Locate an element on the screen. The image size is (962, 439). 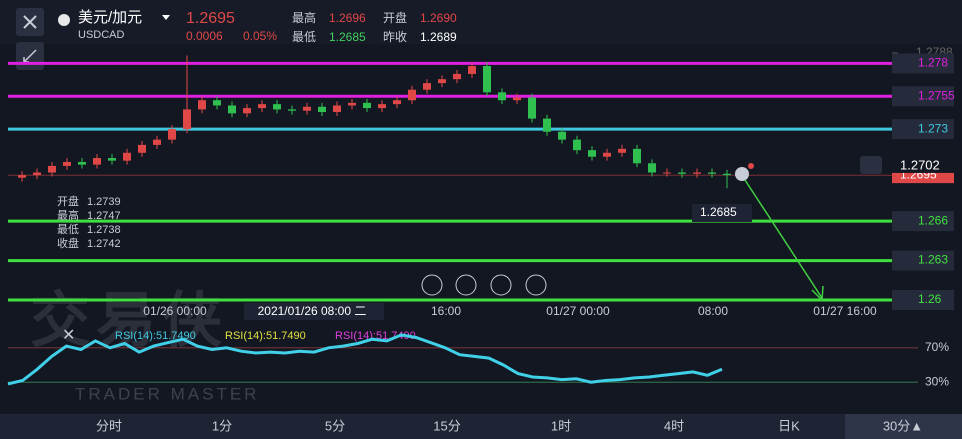
info-dot is located at coordinates (751, 166).